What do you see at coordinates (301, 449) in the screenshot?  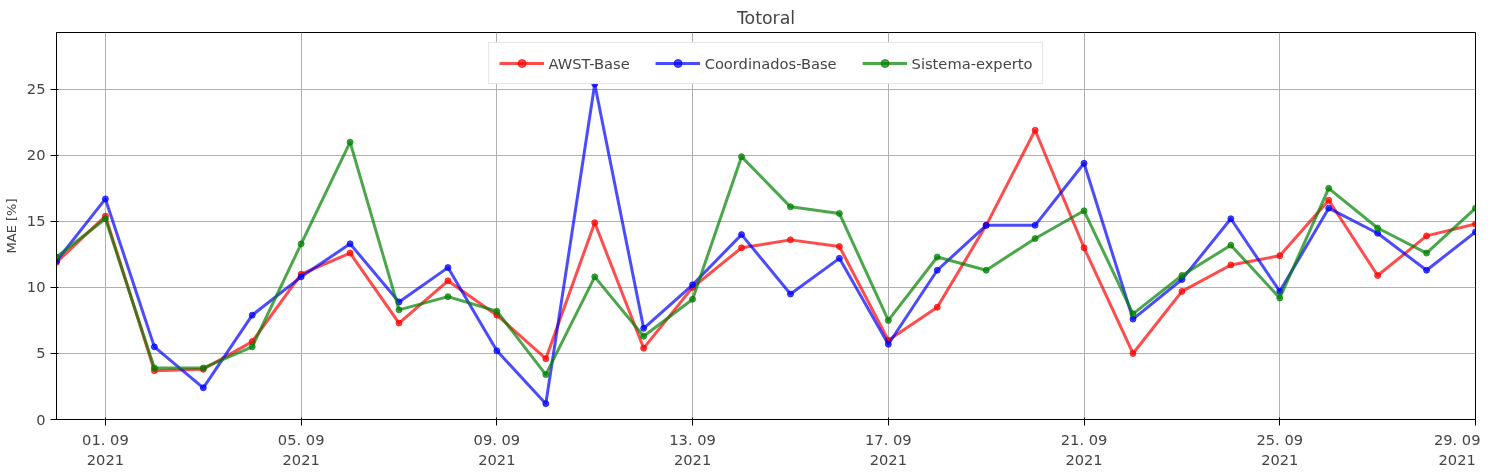 I see `x-tick-label: 05. 09 2021` at bounding box center [301, 449].